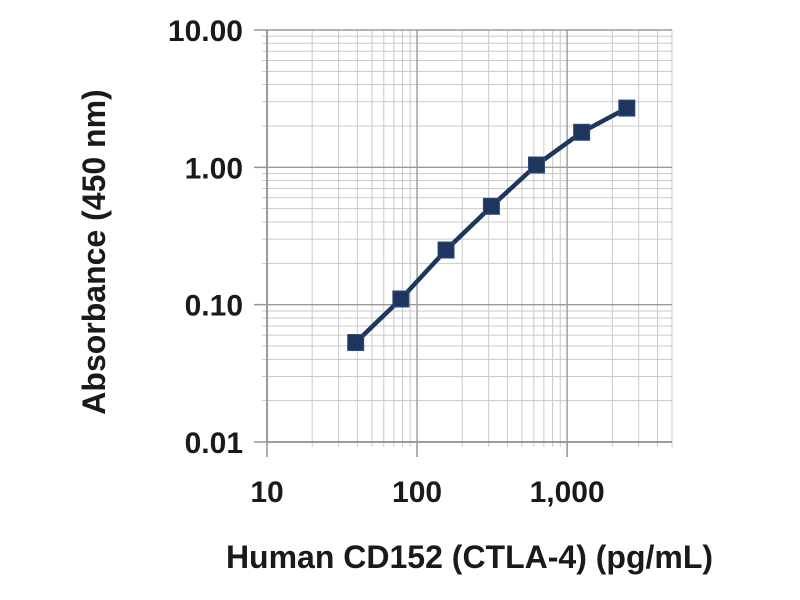  Describe the element at coordinates (417, 492) in the screenshot. I see `x-tick-label: 100` at that location.